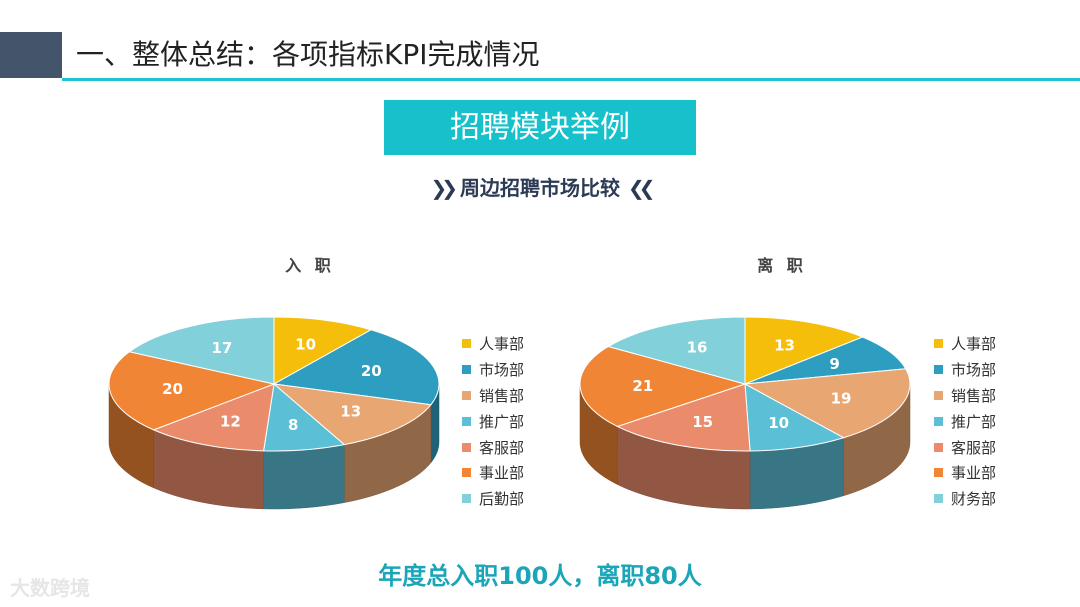  Describe the element at coordinates (50, 588) in the screenshot. I see `watermark-logo: 大数跨境` at that location.